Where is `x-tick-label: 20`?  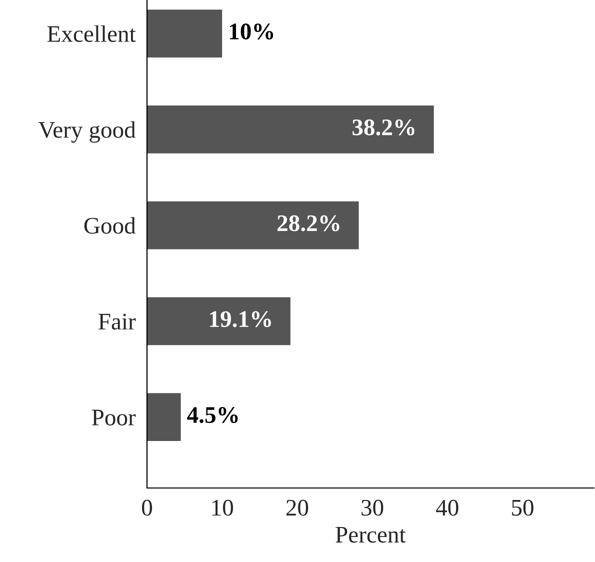 x-tick-label: 20 is located at coordinates (297, 508).